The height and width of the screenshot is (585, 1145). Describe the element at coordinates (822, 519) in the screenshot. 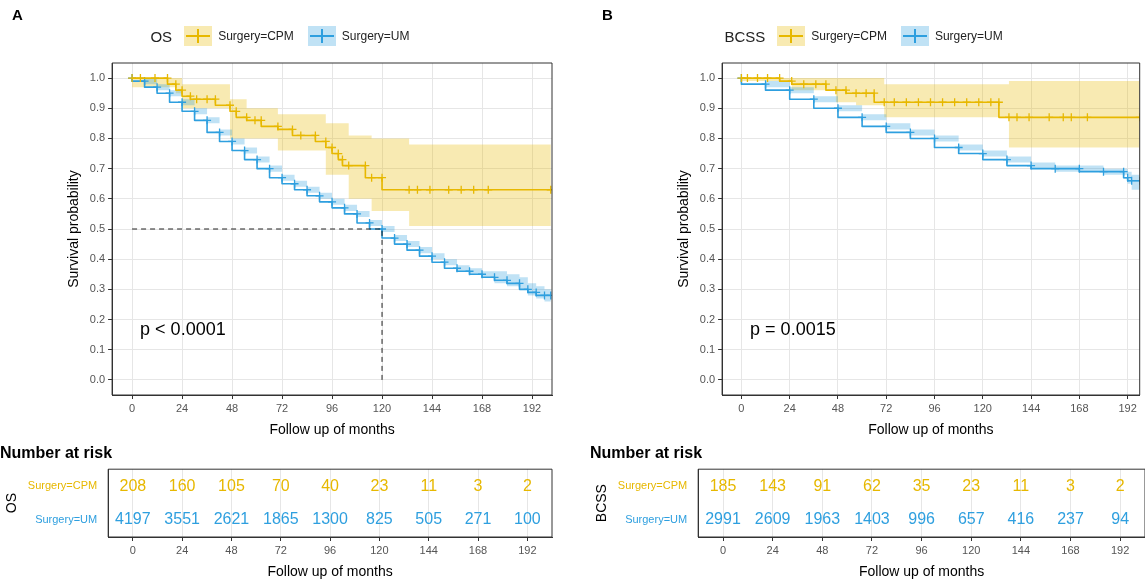

I see `data-label: 1963` at that location.